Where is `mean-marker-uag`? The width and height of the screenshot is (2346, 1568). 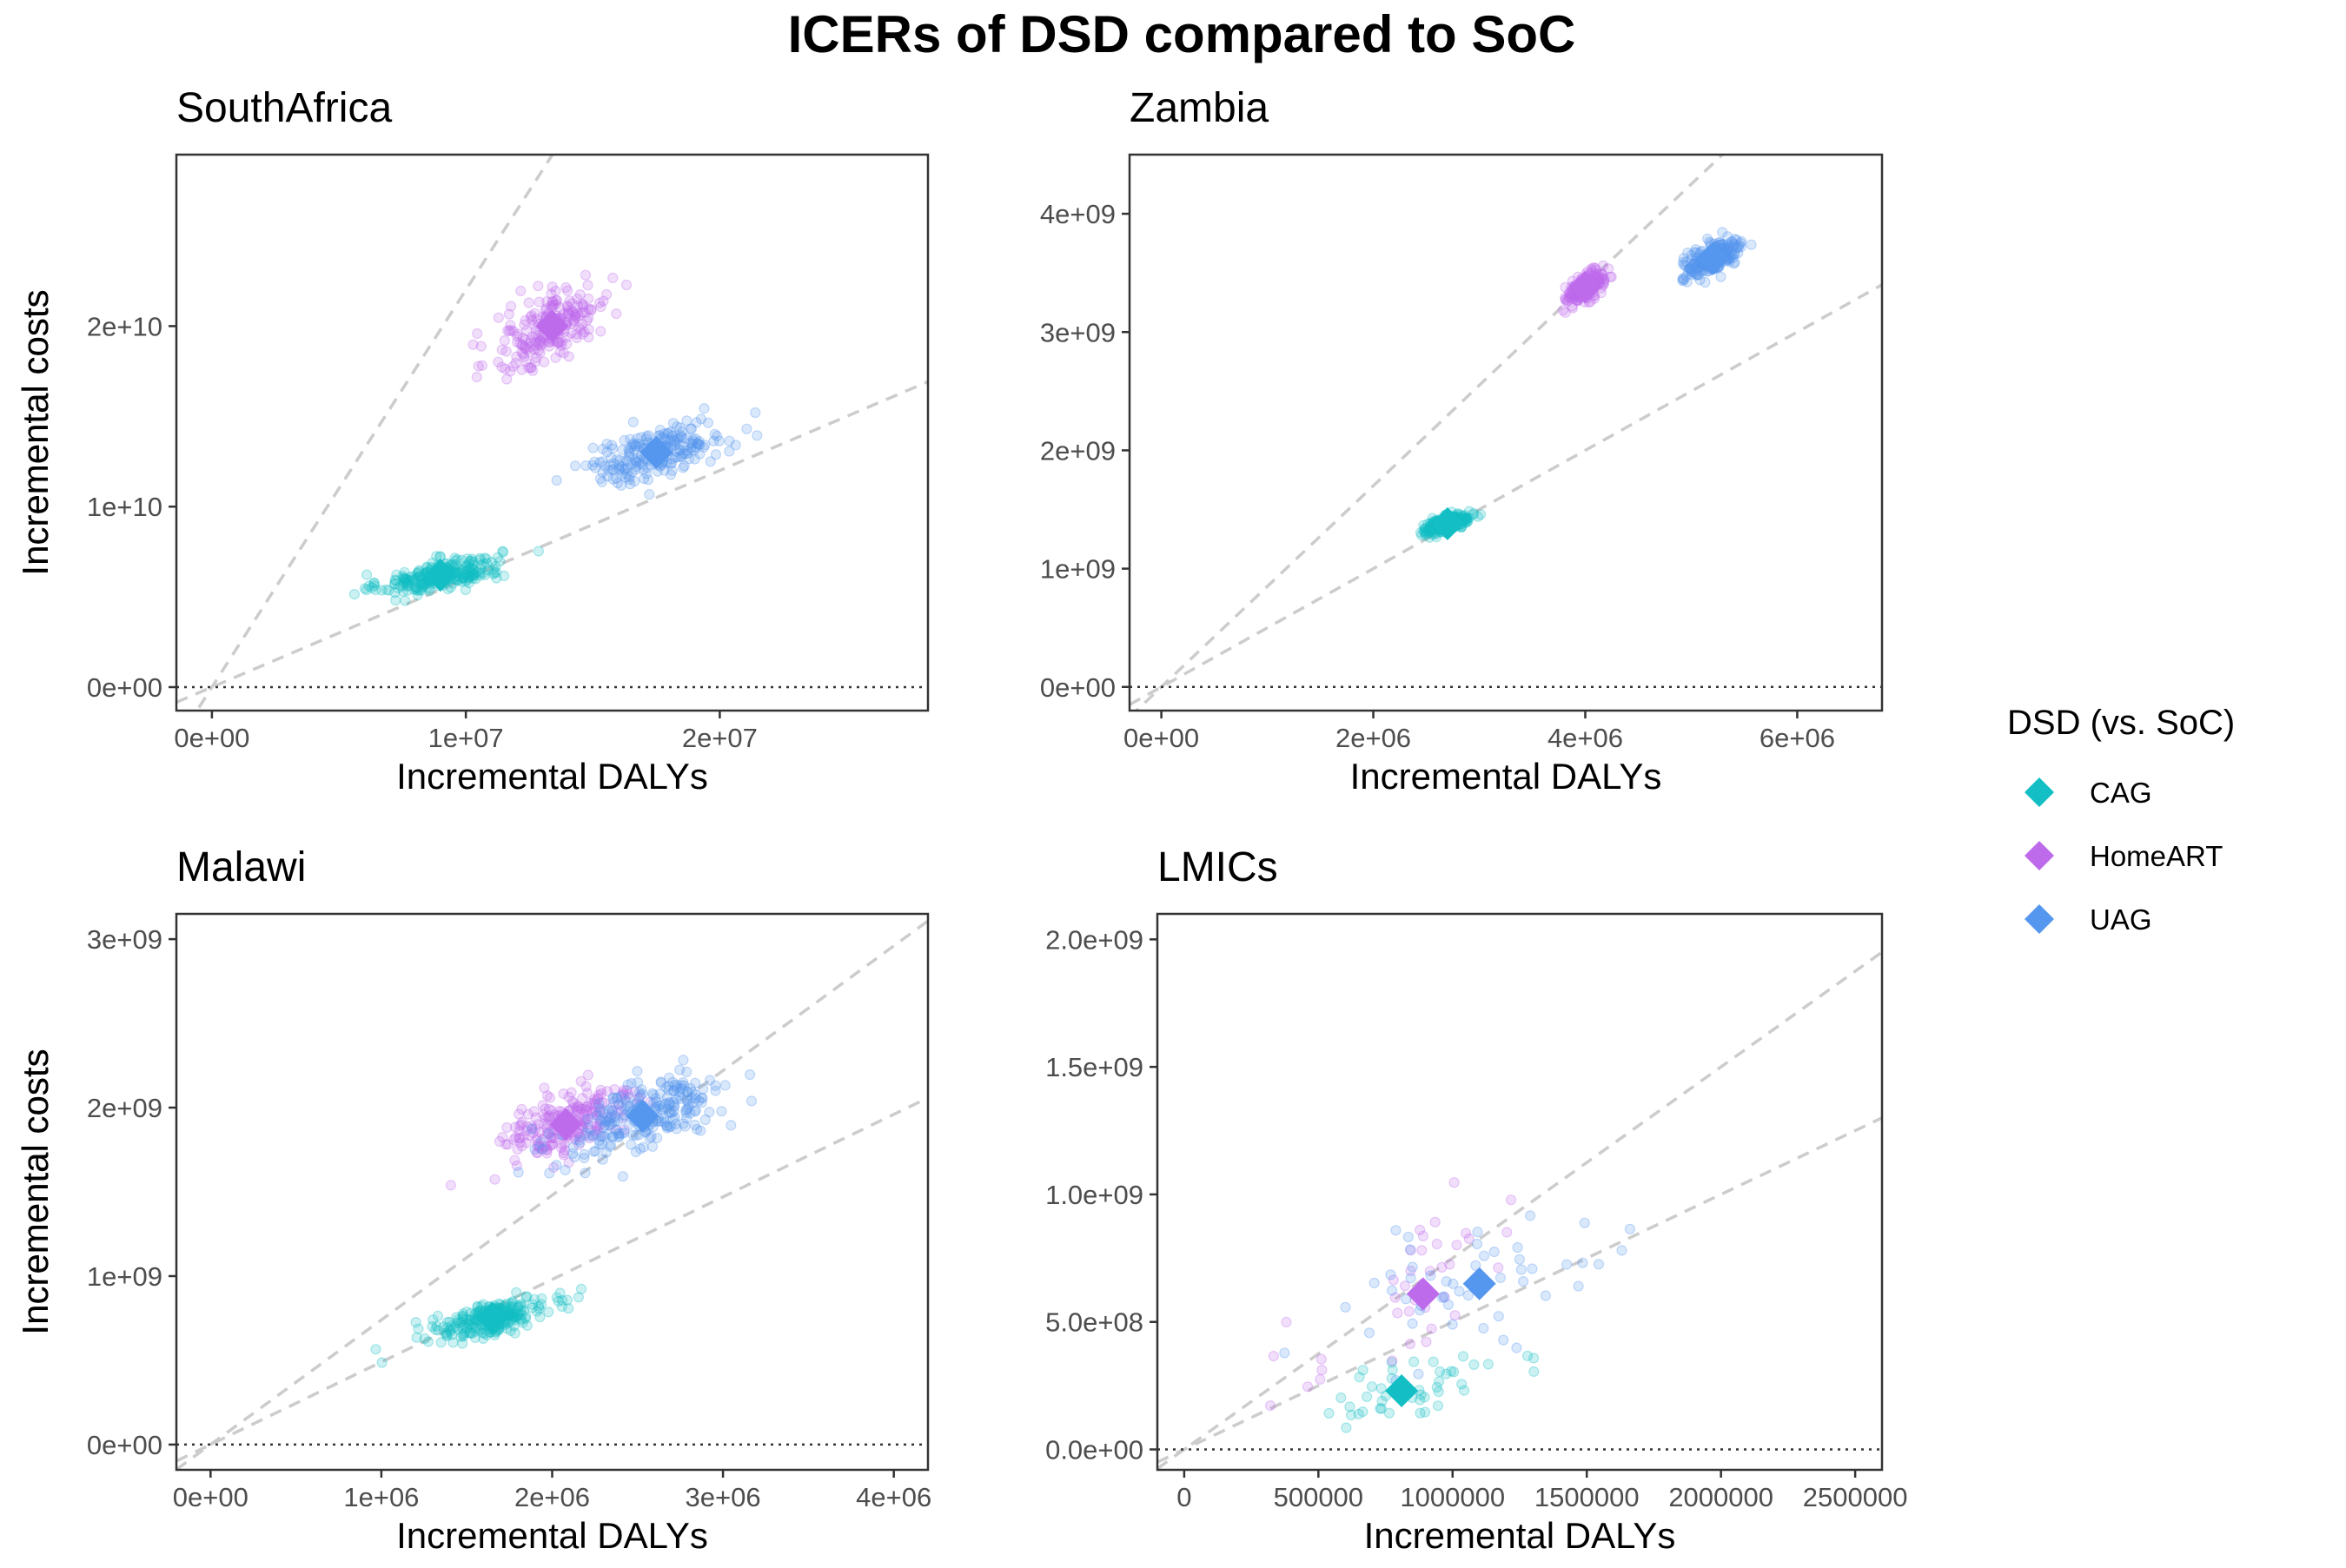 mean-marker-uag is located at coordinates (1479, 1283).